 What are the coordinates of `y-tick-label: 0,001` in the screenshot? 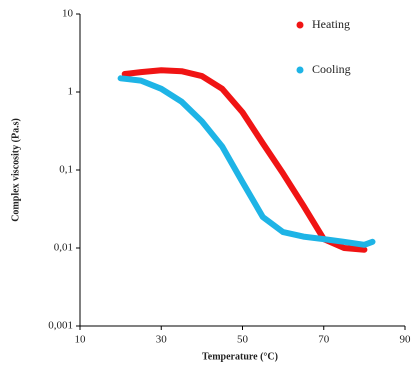 It's located at (60, 326).